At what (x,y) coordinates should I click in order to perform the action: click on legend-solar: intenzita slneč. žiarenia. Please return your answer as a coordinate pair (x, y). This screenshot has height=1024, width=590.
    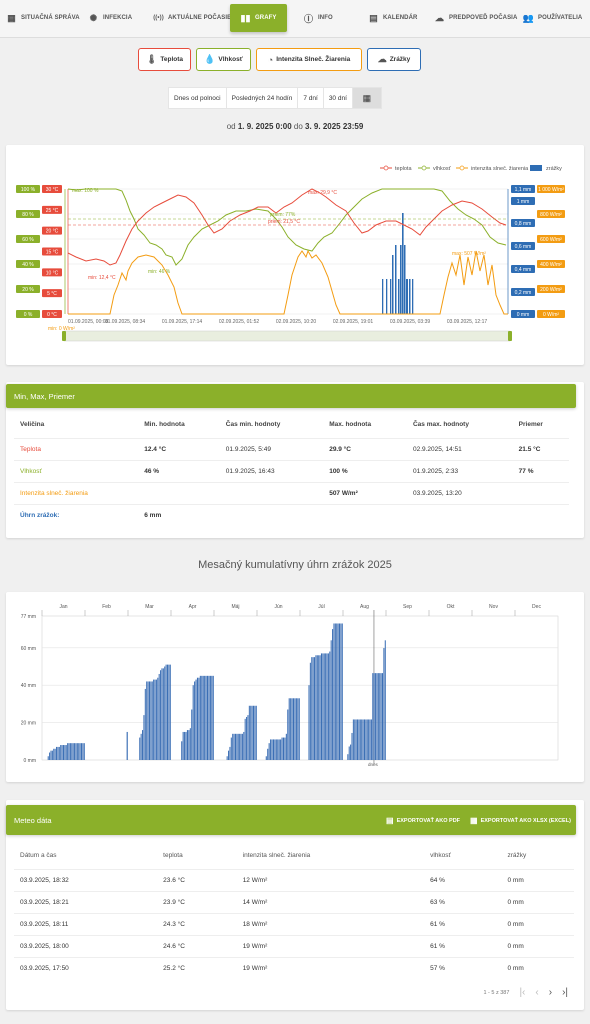
    Looking at the image, I should click on (500, 169).